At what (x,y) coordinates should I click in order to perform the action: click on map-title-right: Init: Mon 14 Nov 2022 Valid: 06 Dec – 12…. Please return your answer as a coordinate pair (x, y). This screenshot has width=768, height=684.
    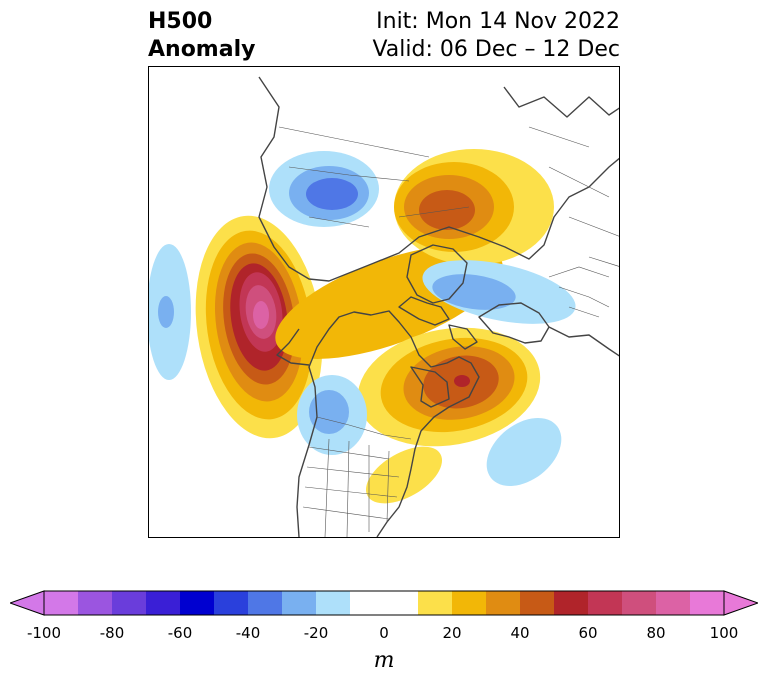
    Looking at the image, I should click on (496, 36).